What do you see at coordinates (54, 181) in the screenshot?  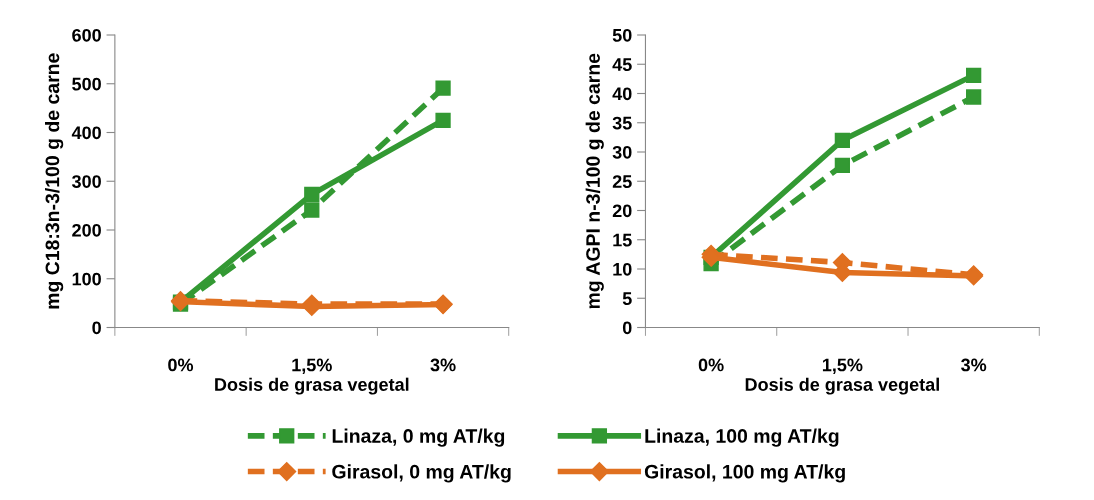 I see `y-axis-title: mg C18:3n-3/100 g de carne` at bounding box center [54, 181].